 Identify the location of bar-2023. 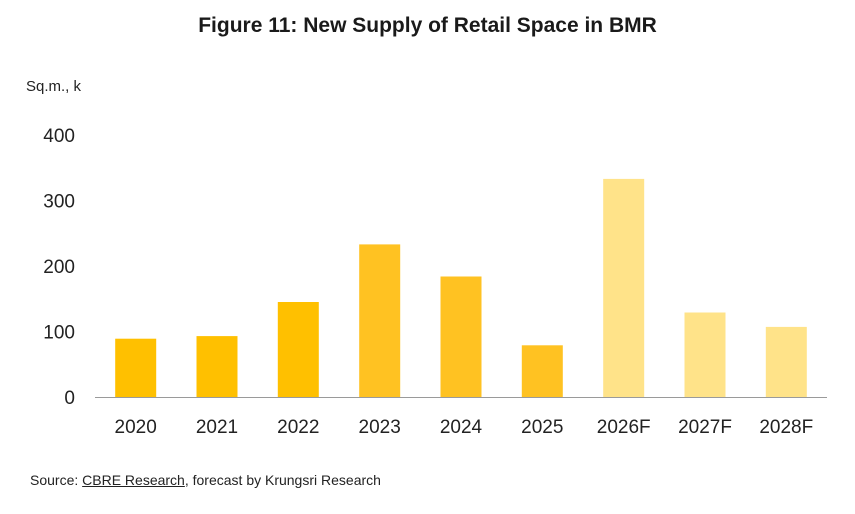
(380, 320).